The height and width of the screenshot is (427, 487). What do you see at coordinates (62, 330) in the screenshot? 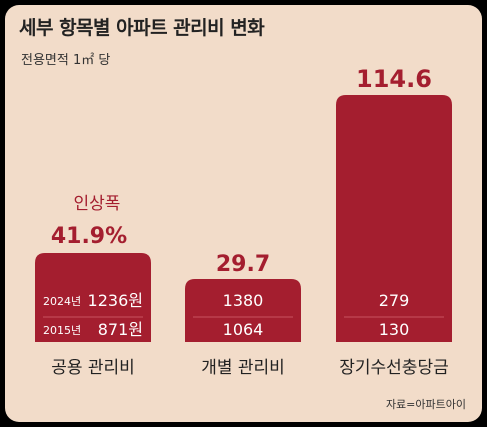
I see `series-name-2015: 2015년` at bounding box center [62, 330].